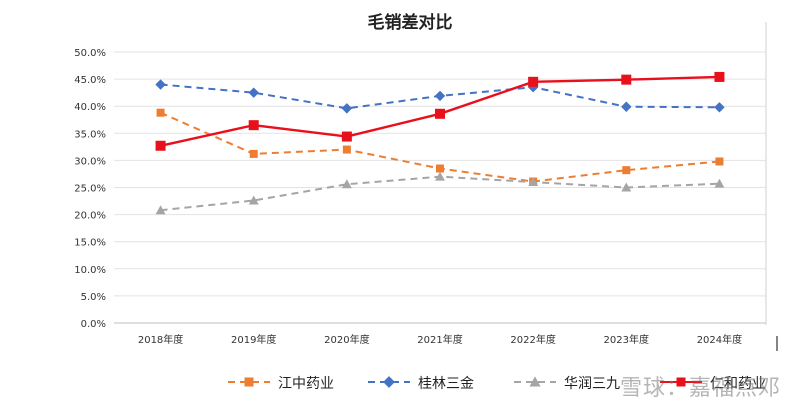  I want to click on y-tick-label: 45.0%, so click(90, 80).